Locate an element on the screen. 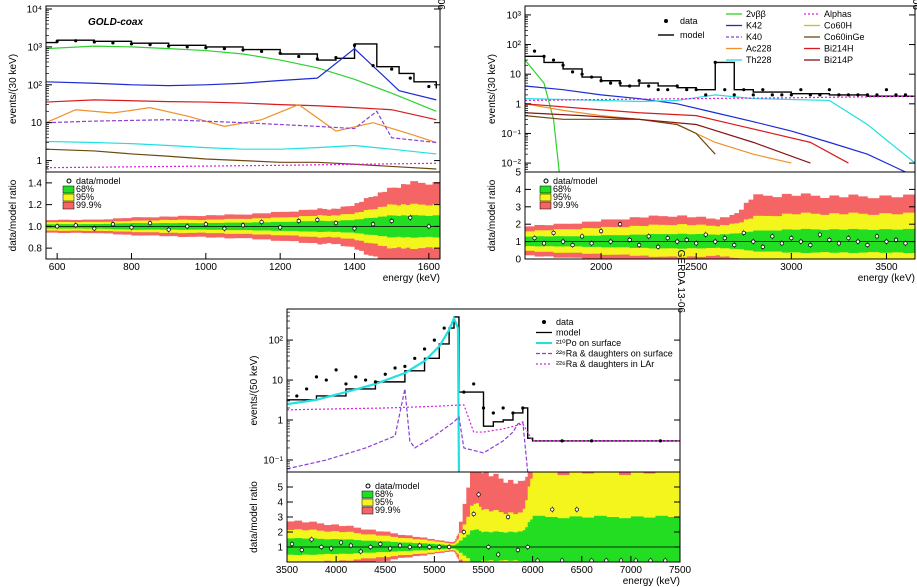  series-Th228 is located at coordinates (720, 129).